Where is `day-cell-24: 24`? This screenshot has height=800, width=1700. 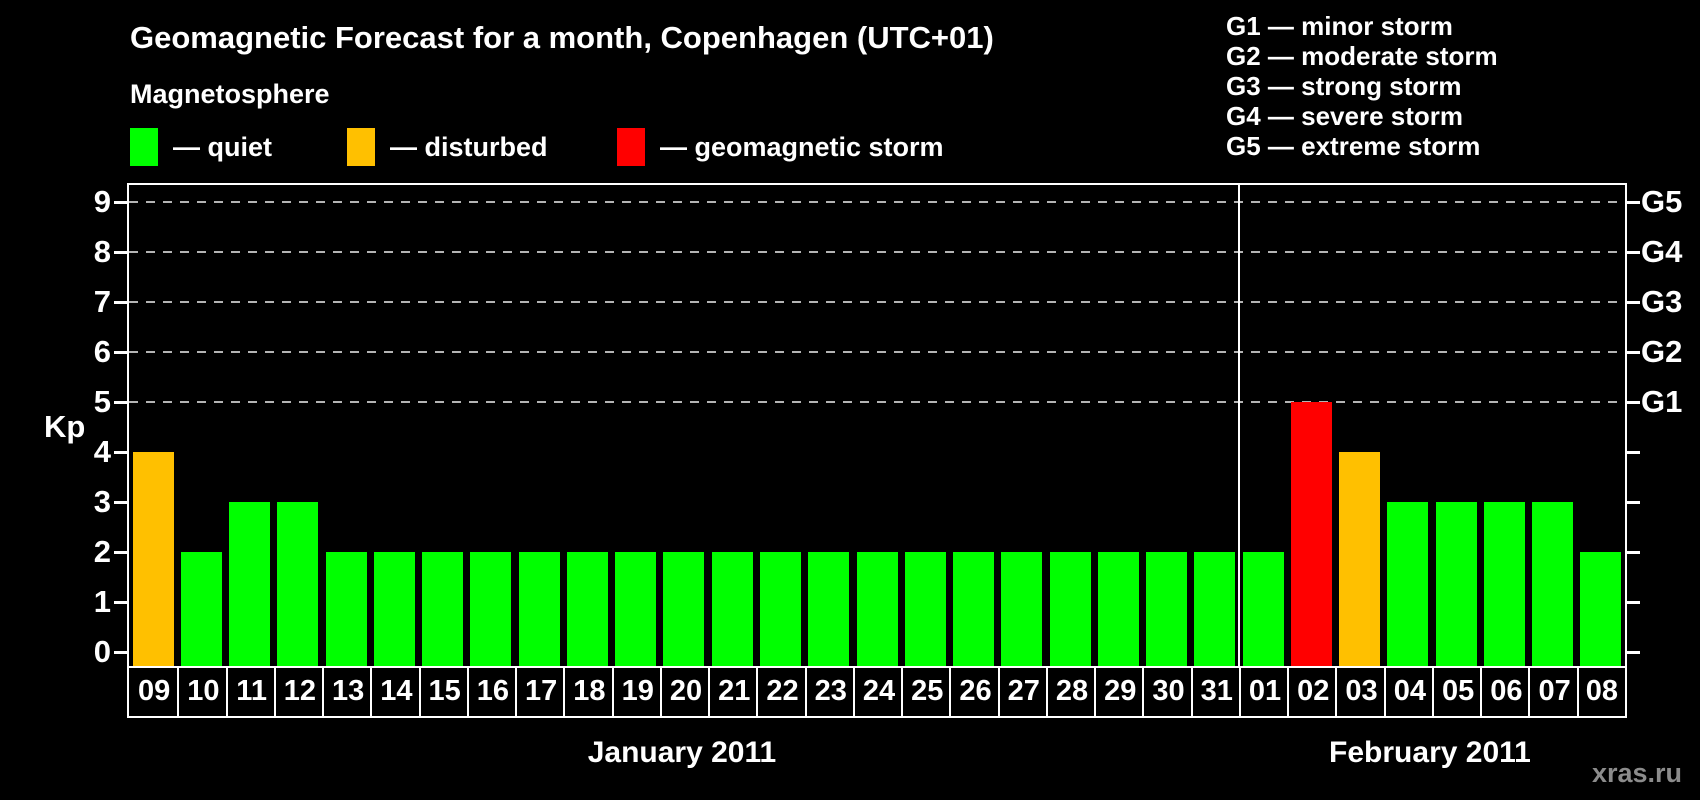
day-cell-24: 24 is located at coordinates (877, 692).